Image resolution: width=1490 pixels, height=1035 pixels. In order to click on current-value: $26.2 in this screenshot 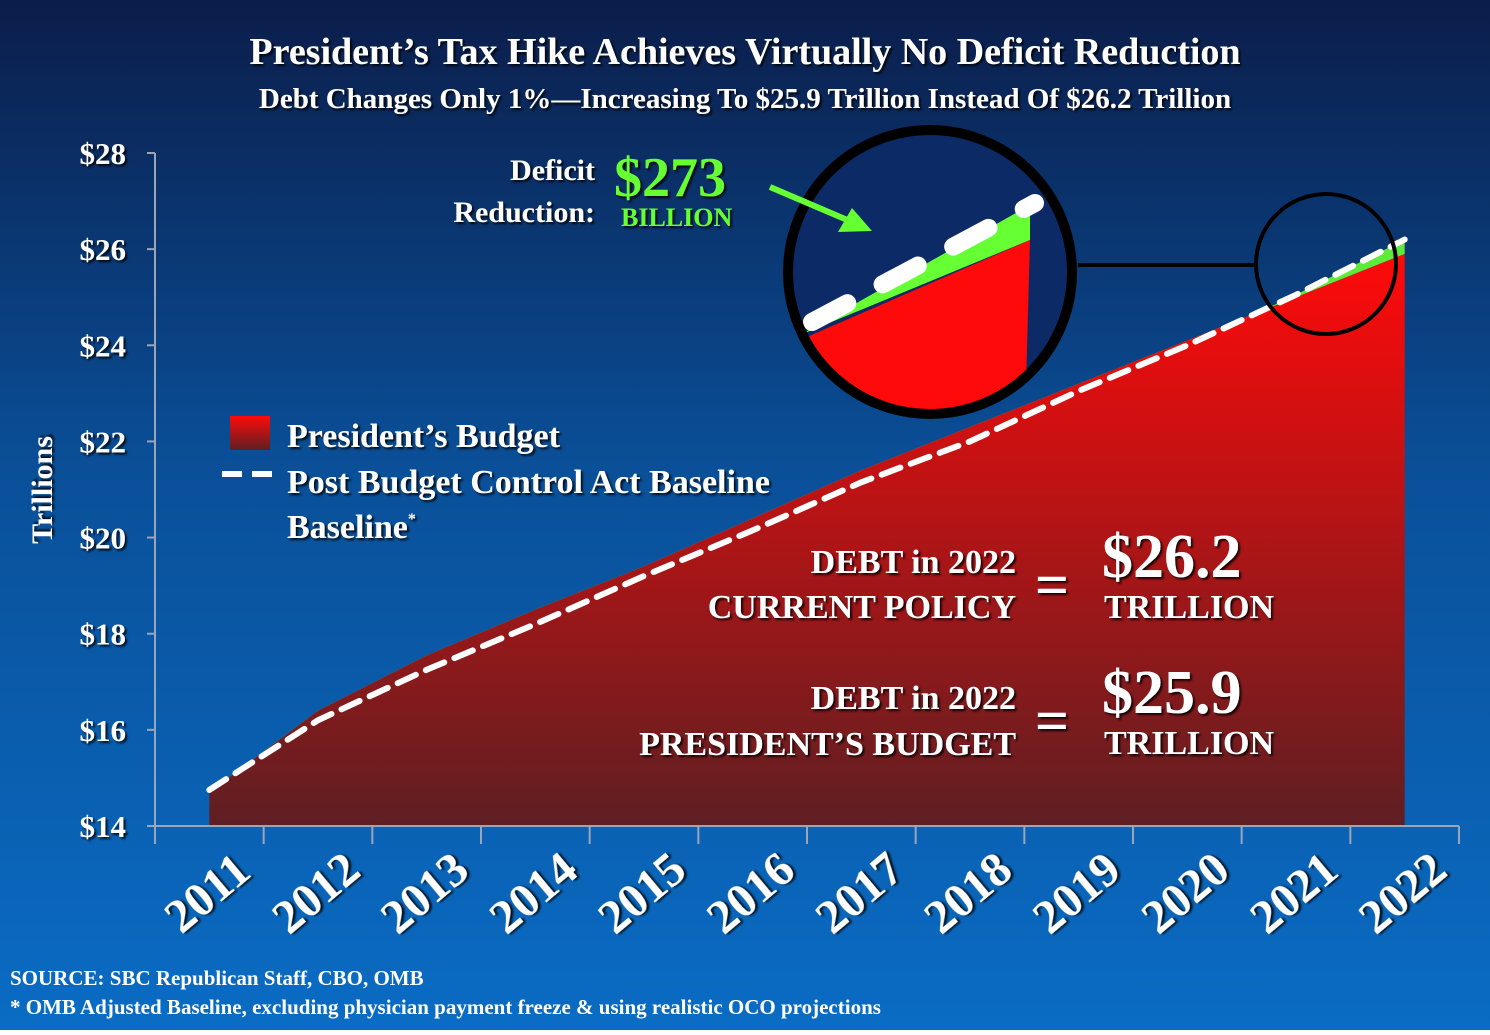, I will do `click(1172, 557)`.